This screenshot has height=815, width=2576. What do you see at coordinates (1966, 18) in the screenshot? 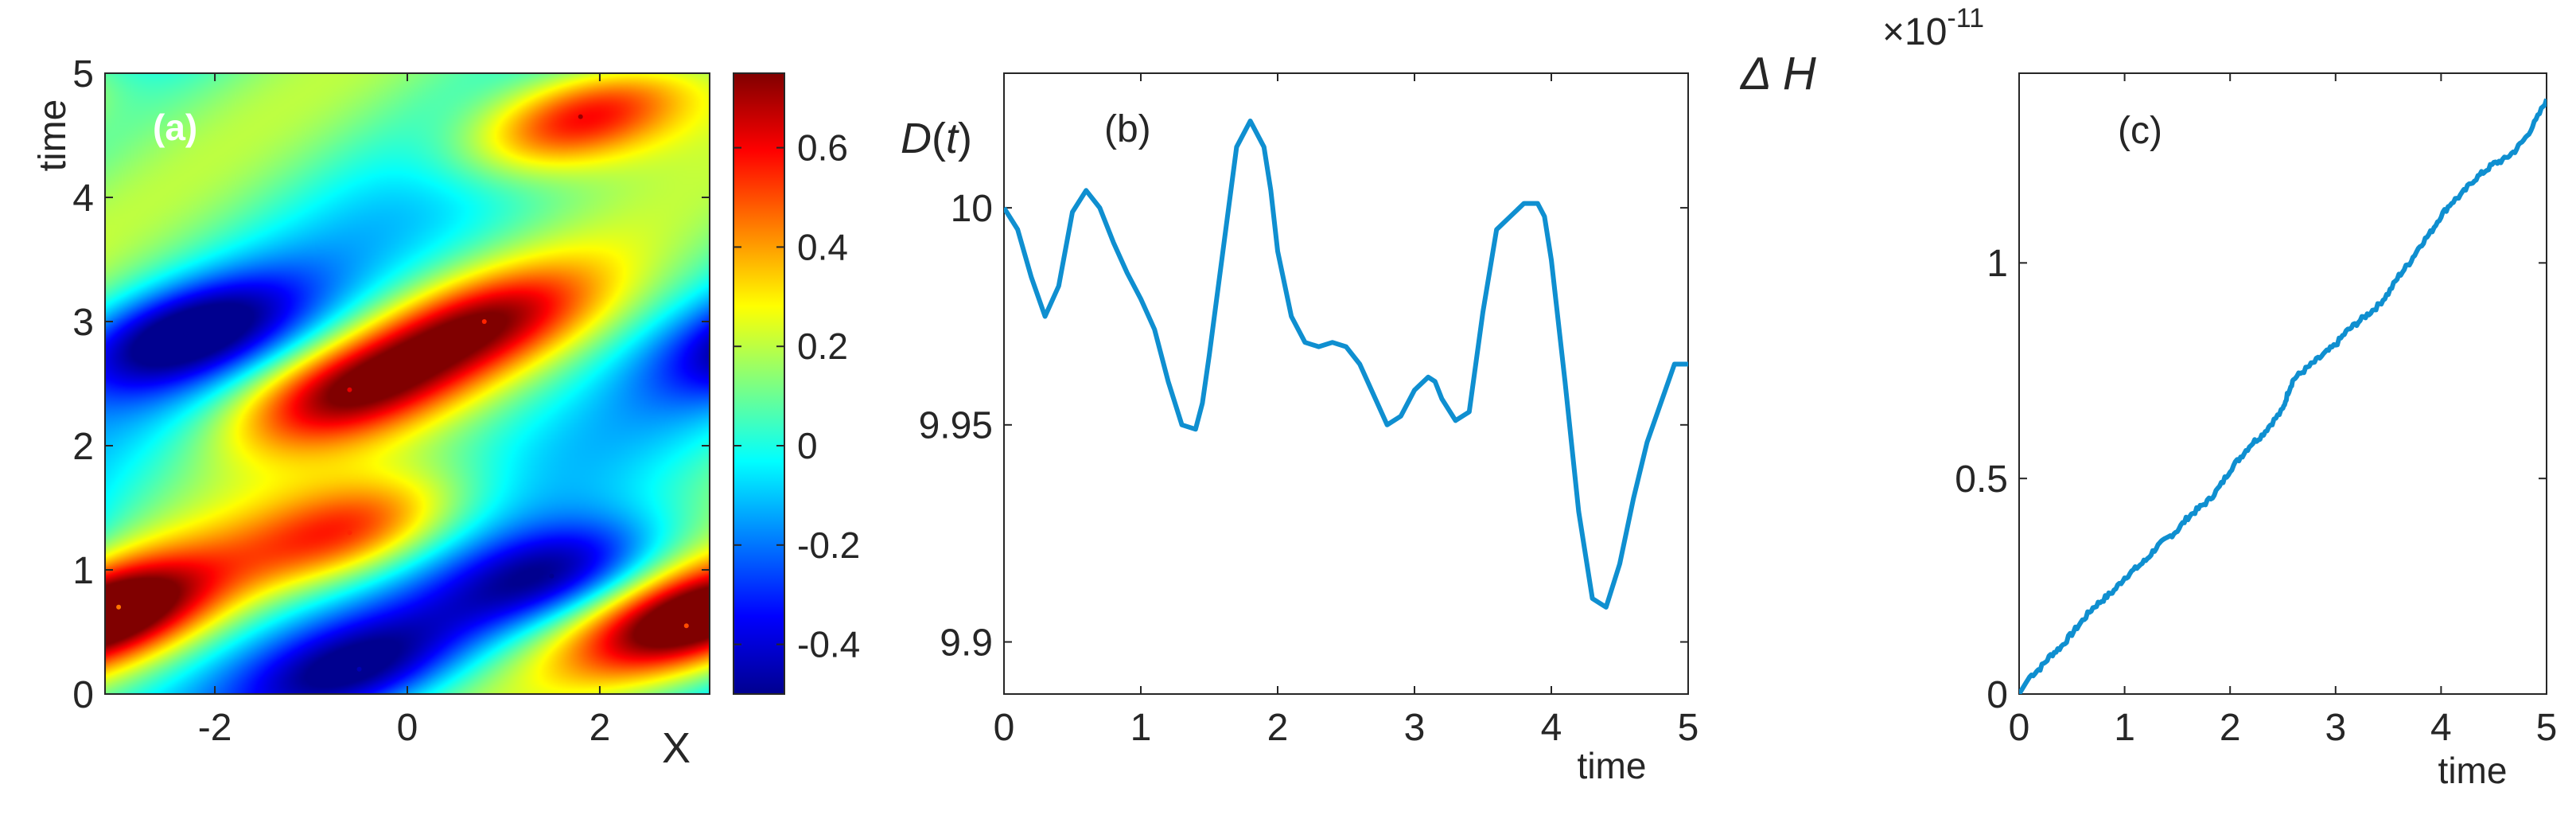
I see `panel-c-y-multiplier-exponent: -11` at bounding box center [1966, 18].